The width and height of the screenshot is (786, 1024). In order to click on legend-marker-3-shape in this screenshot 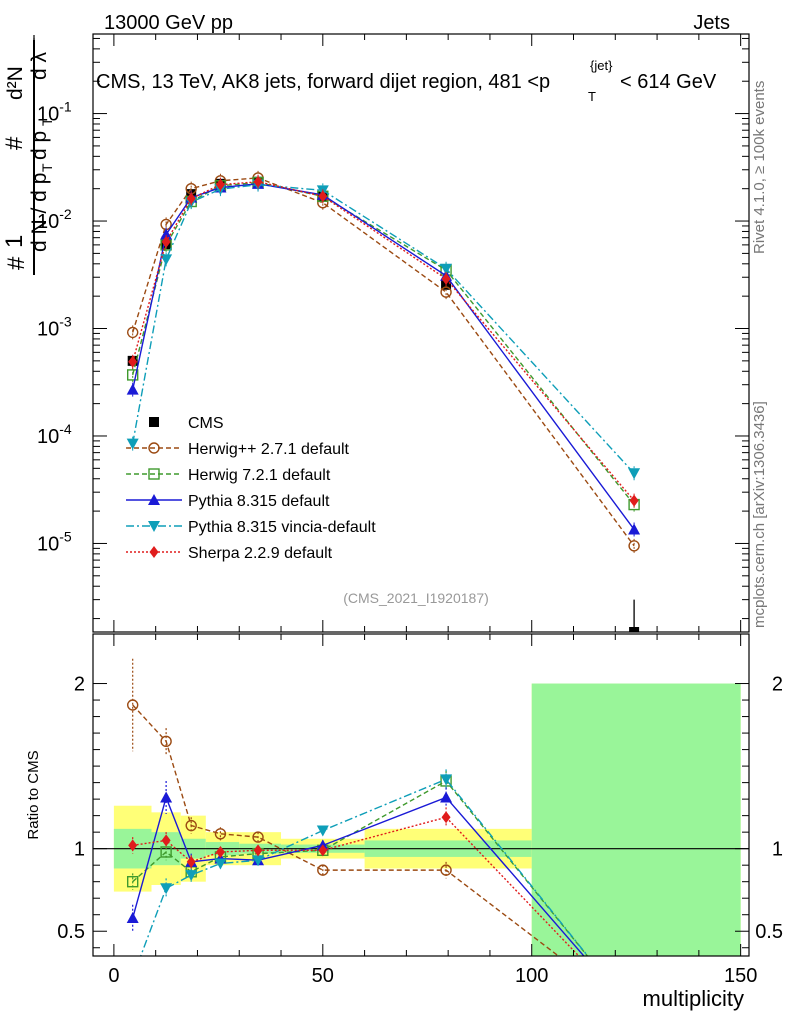, I will do `click(154, 526)`.